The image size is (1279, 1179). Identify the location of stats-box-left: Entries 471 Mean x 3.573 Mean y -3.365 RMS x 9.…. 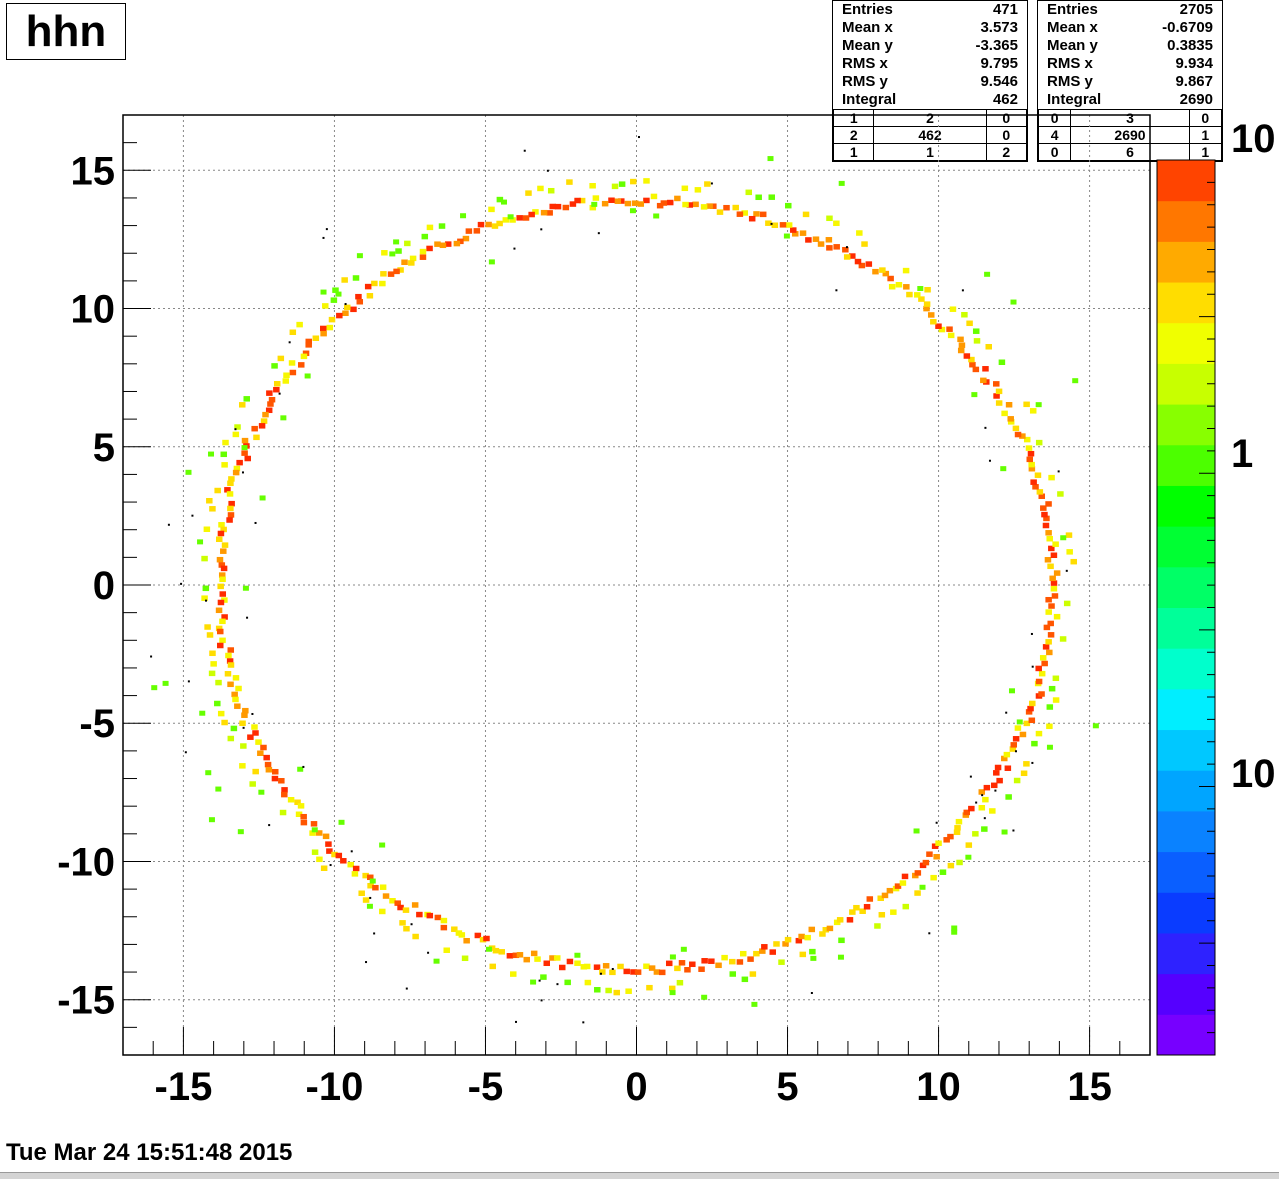
(930, 81).